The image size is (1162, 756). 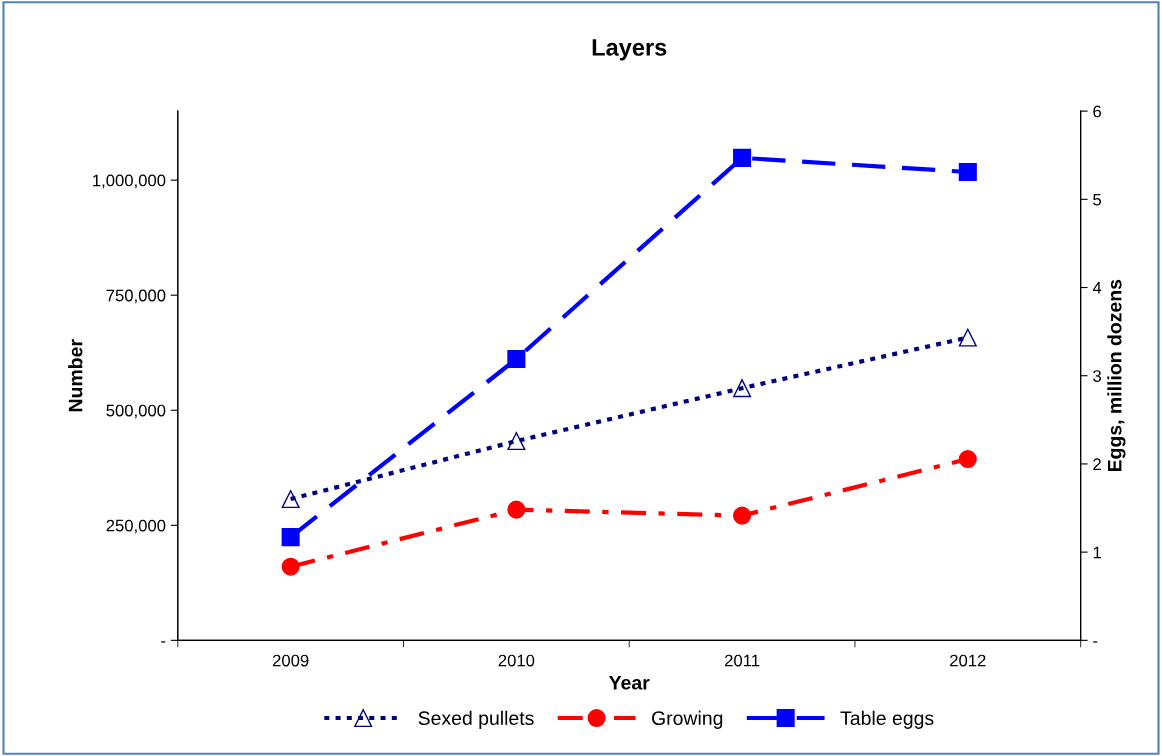 What do you see at coordinates (1097, 376) in the screenshot?
I see `y2-tick-label: 3` at bounding box center [1097, 376].